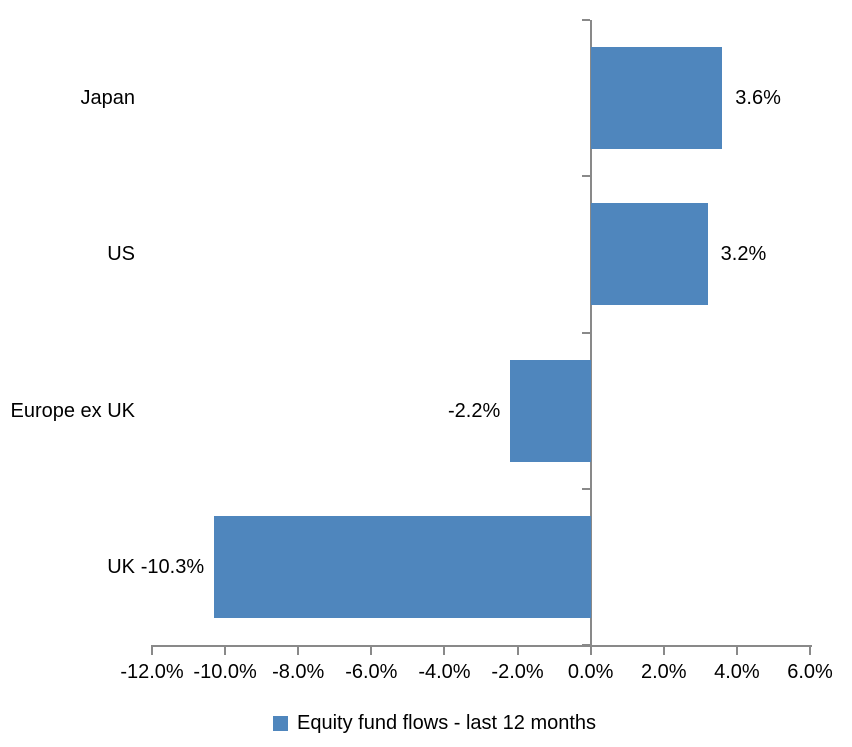 This screenshot has height=747, width=852. What do you see at coordinates (656, 98) in the screenshot?
I see `bar-japan` at bounding box center [656, 98].